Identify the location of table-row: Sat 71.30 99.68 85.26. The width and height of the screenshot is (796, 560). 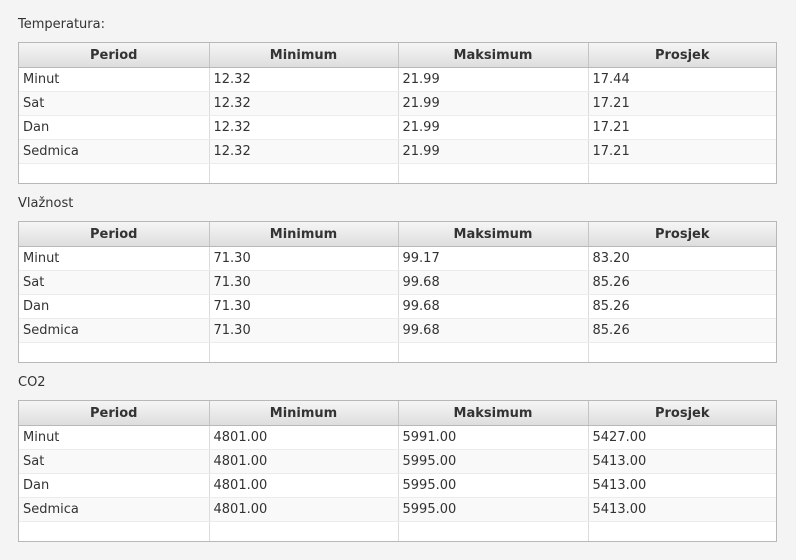
(397, 282).